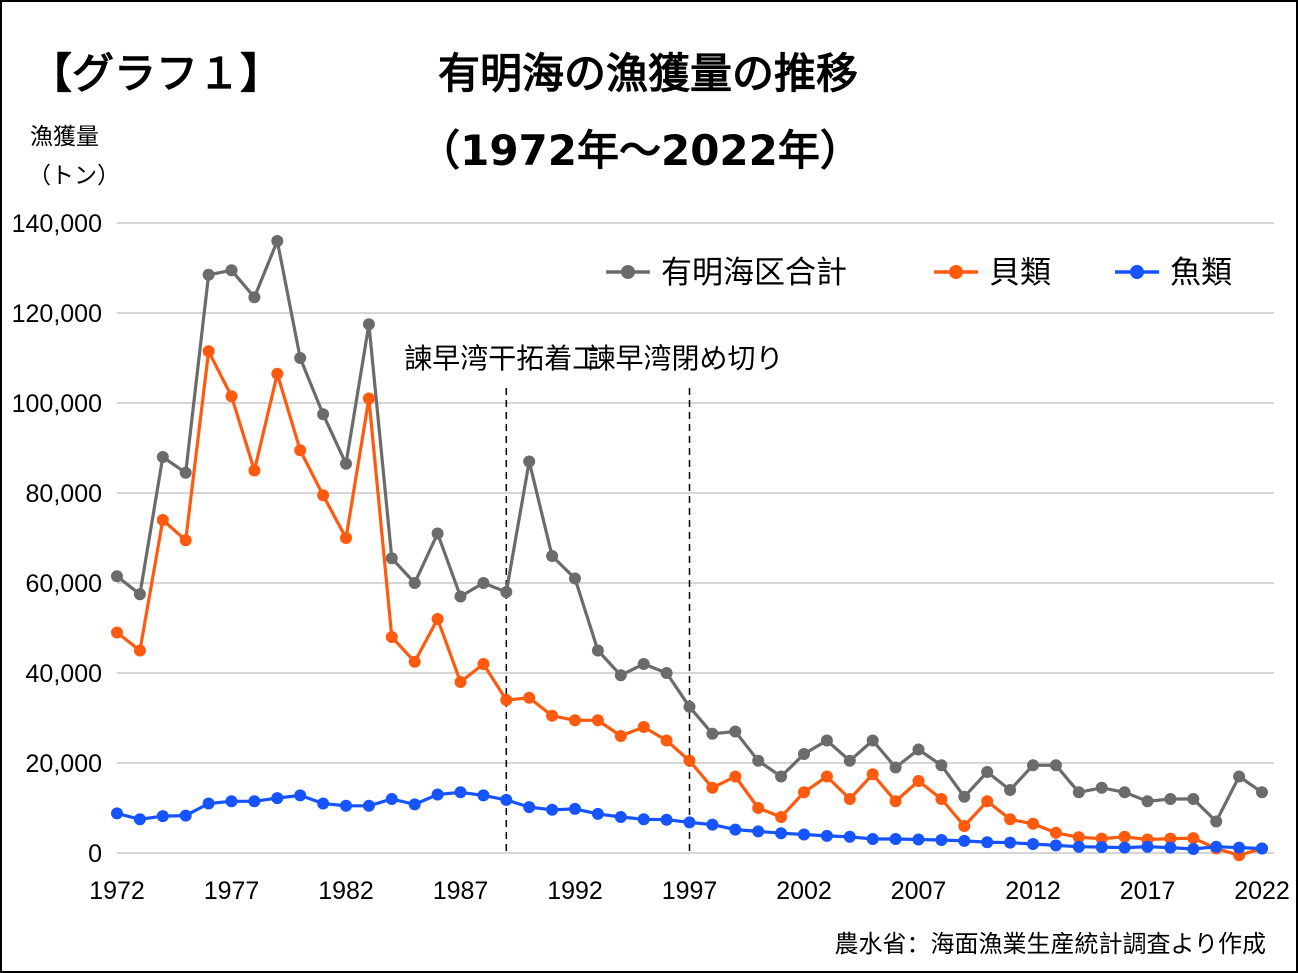 This screenshot has height=973, width=1298. I want to click on x-tick-label: 2012, so click(1033, 891).